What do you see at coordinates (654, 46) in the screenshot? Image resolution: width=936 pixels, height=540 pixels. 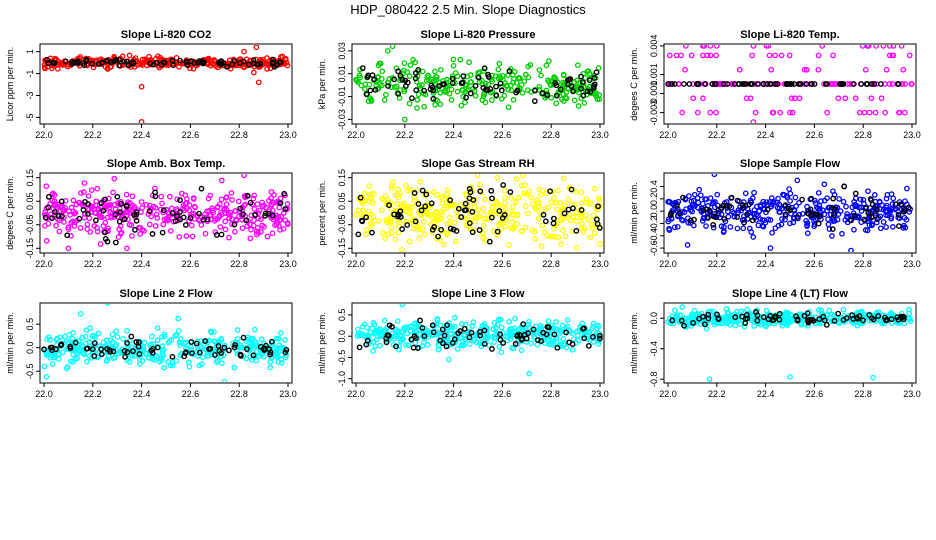 I see `y-tick-label: 0.004` at bounding box center [654, 46].